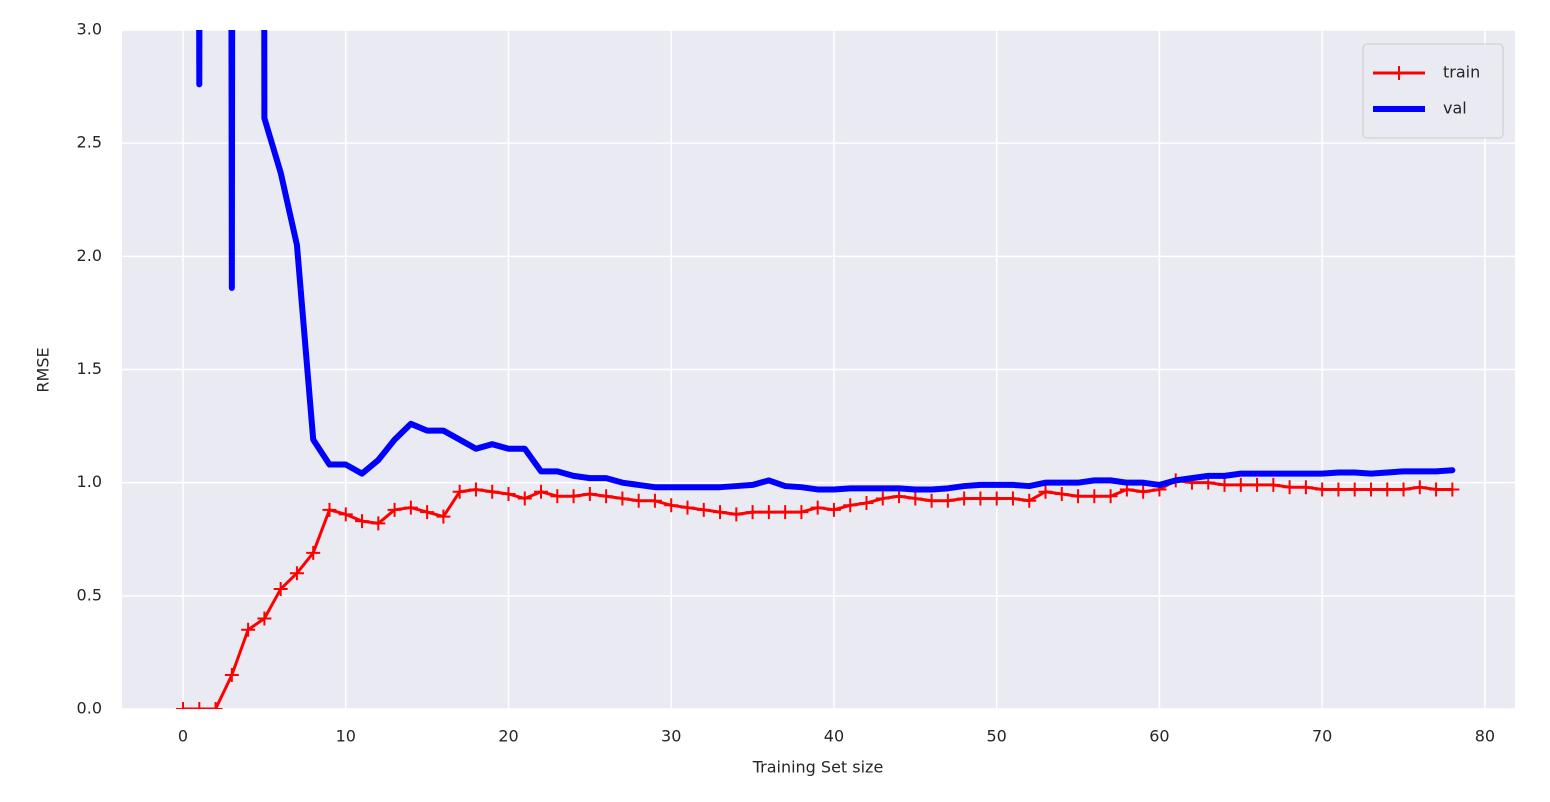 The width and height of the screenshot is (1550, 802). I want to click on x-tick-label: 70, so click(1322, 736).